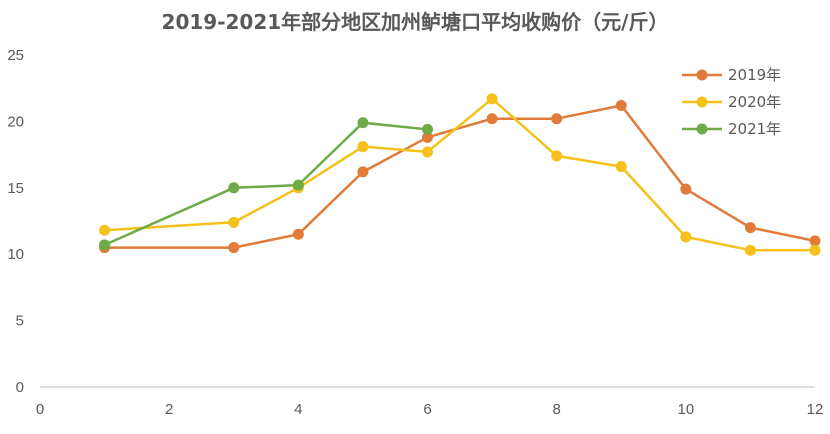 This screenshot has height=434, width=830. I want to click on y-tick-label: 15, so click(15, 188).